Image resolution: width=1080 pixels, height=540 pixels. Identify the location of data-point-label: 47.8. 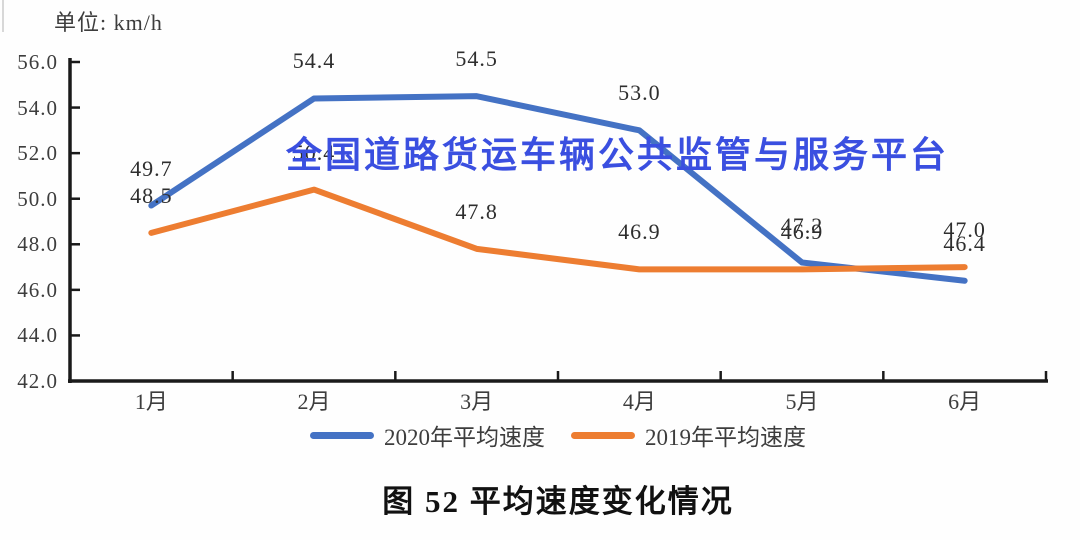
(476, 211).